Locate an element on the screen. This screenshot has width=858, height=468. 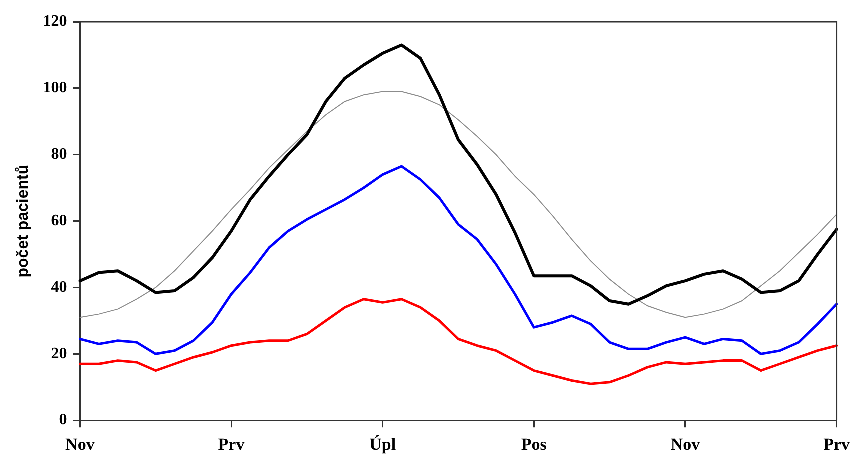
y-tick-label: 100 is located at coordinates (55, 88).